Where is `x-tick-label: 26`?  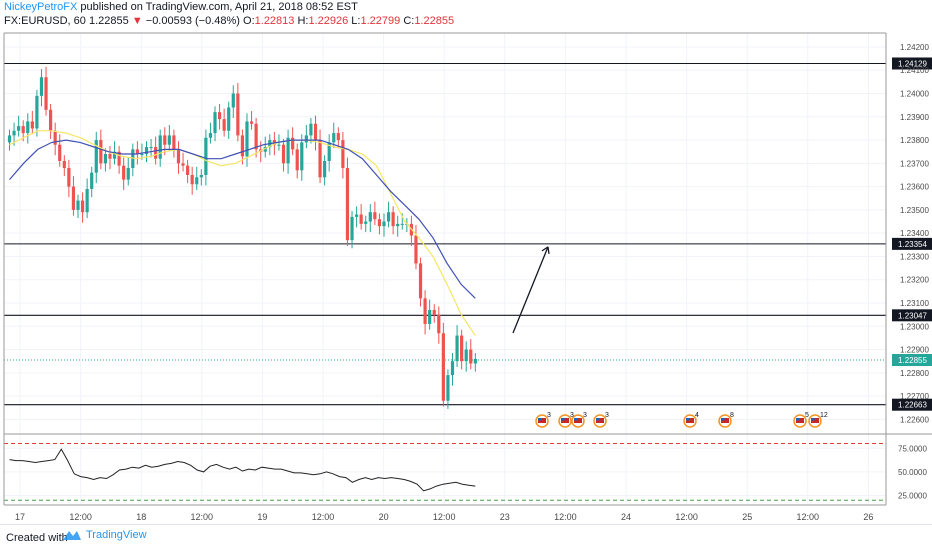
x-tick-label: 26 is located at coordinates (868, 517).